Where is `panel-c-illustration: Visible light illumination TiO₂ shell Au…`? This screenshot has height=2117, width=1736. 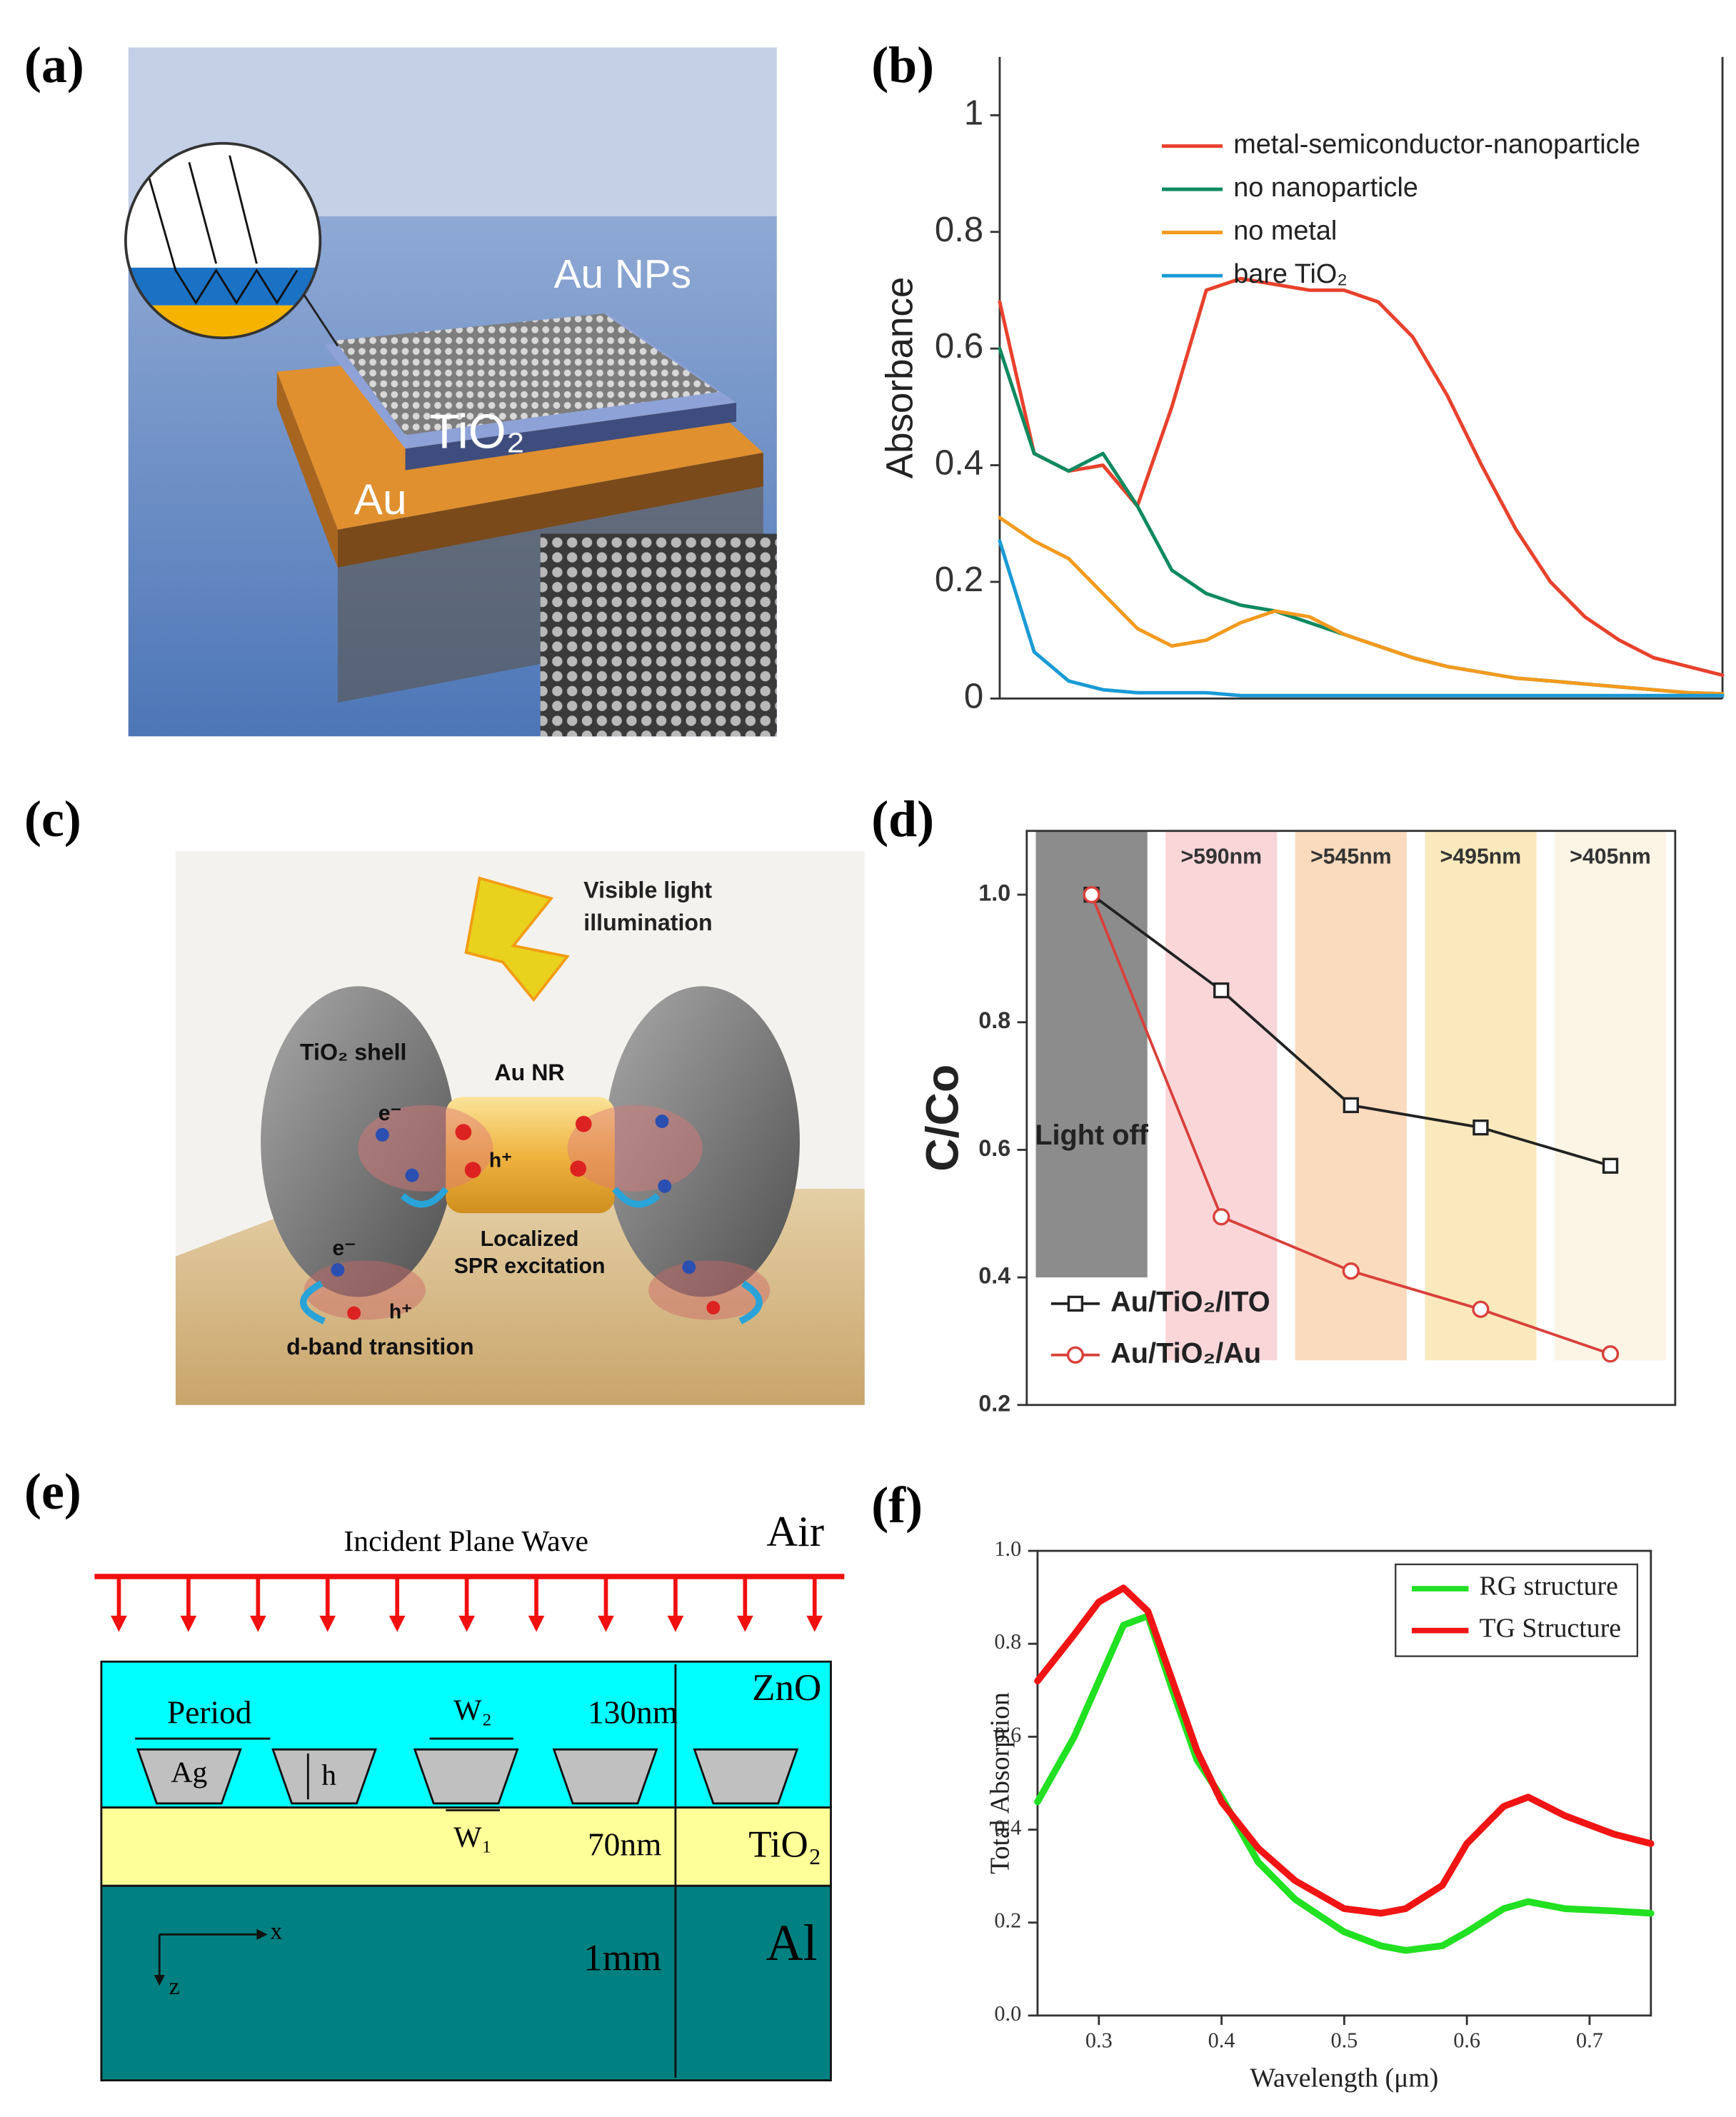 panel-c-illustration: Visible light illumination TiO₂ shell Au… is located at coordinates (520, 1128).